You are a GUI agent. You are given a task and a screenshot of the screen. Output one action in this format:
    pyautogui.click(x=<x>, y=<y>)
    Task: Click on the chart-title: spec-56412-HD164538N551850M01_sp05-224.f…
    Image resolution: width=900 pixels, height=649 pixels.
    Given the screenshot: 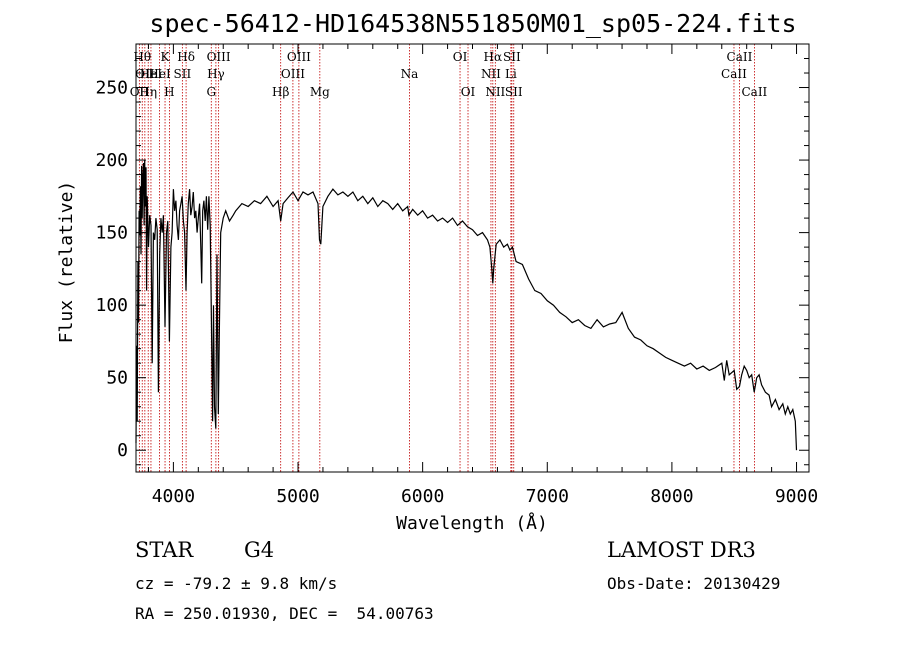 What is the action you would take?
    pyautogui.click(x=472, y=23)
    